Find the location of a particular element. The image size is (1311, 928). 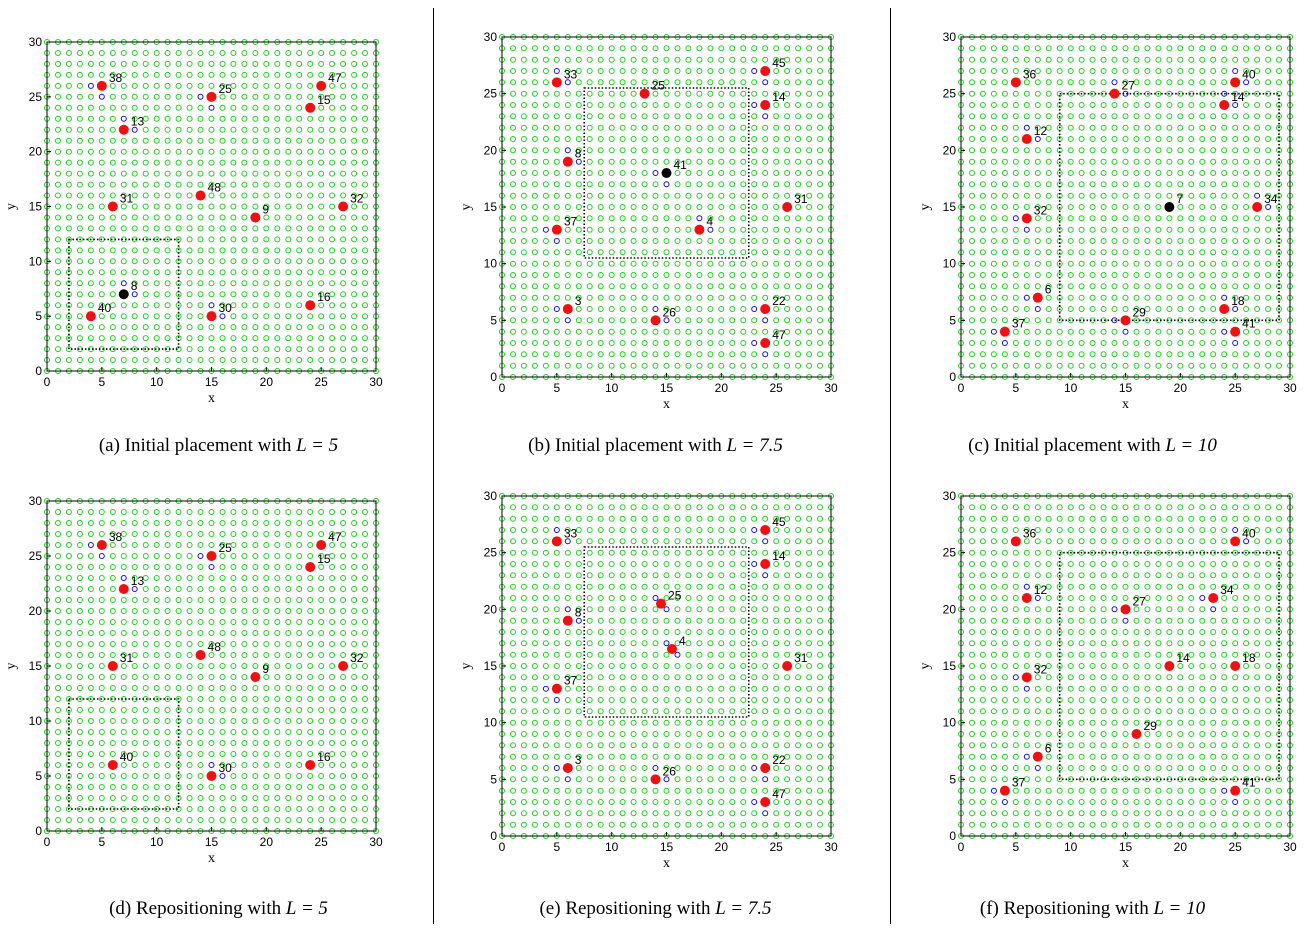

node-label: 31 is located at coordinates (127, 658).